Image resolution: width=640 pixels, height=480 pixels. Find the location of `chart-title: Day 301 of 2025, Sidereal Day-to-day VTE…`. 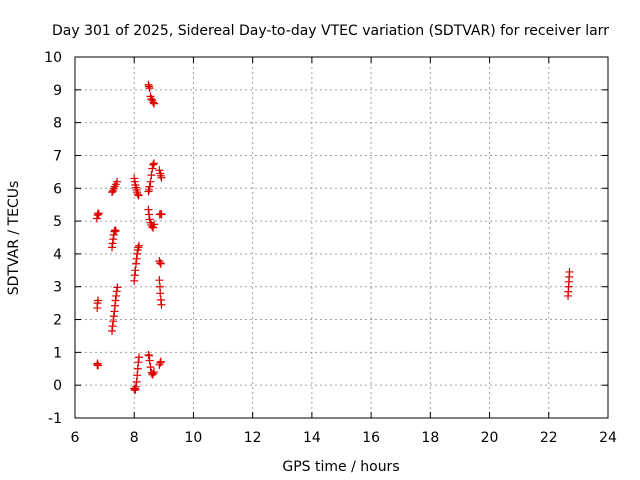

chart-title: Day 301 of 2025, Sidereal Day-to-day VTE… is located at coordinates (330, 31).